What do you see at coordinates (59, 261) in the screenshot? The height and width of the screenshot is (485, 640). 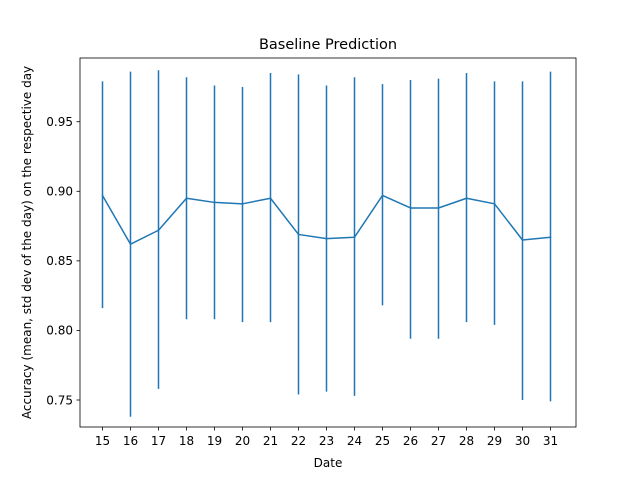 I see `y-tick-label-0.85: 0.85` at bounding box center [59, 261].